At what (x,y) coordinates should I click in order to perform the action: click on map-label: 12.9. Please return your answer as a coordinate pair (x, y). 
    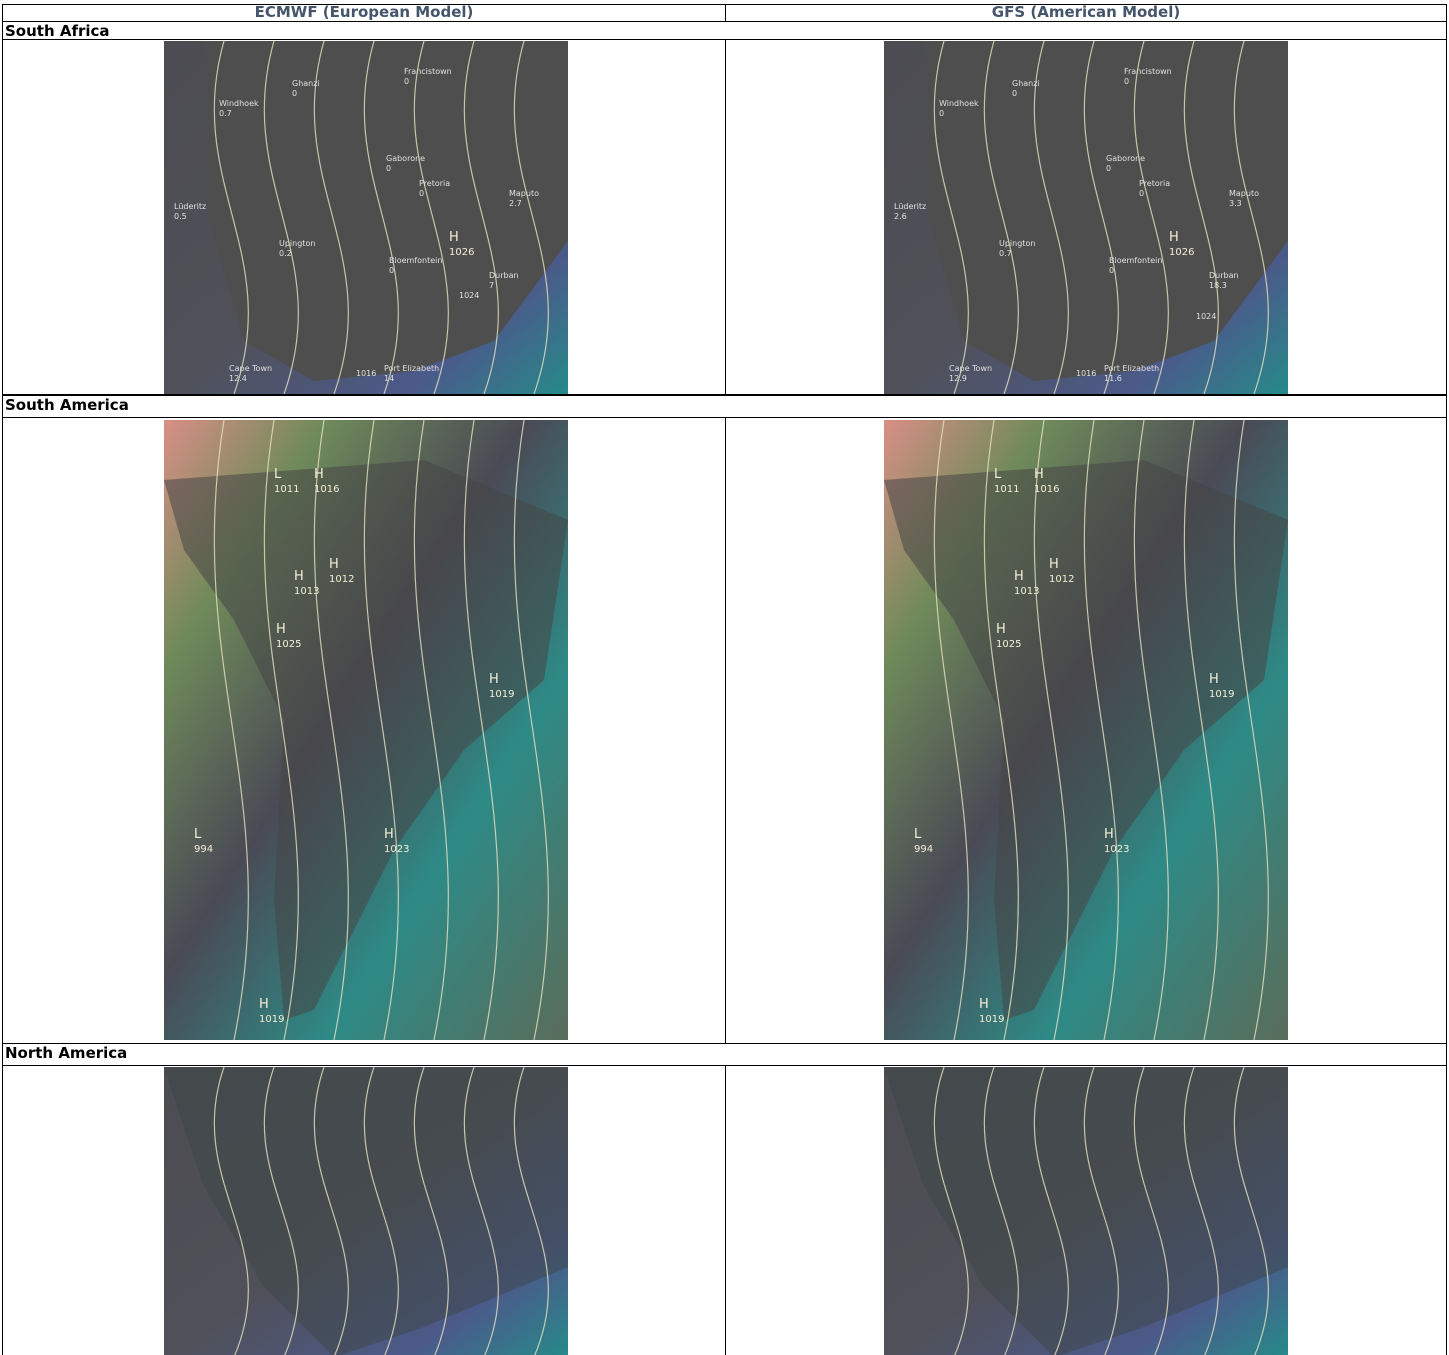
    Looking at the image, I should click on (958, 378).